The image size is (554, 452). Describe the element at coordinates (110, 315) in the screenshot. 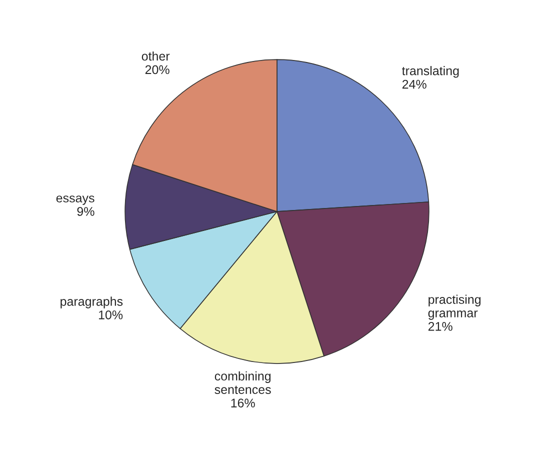

I see `data-label: 10%` at that location.